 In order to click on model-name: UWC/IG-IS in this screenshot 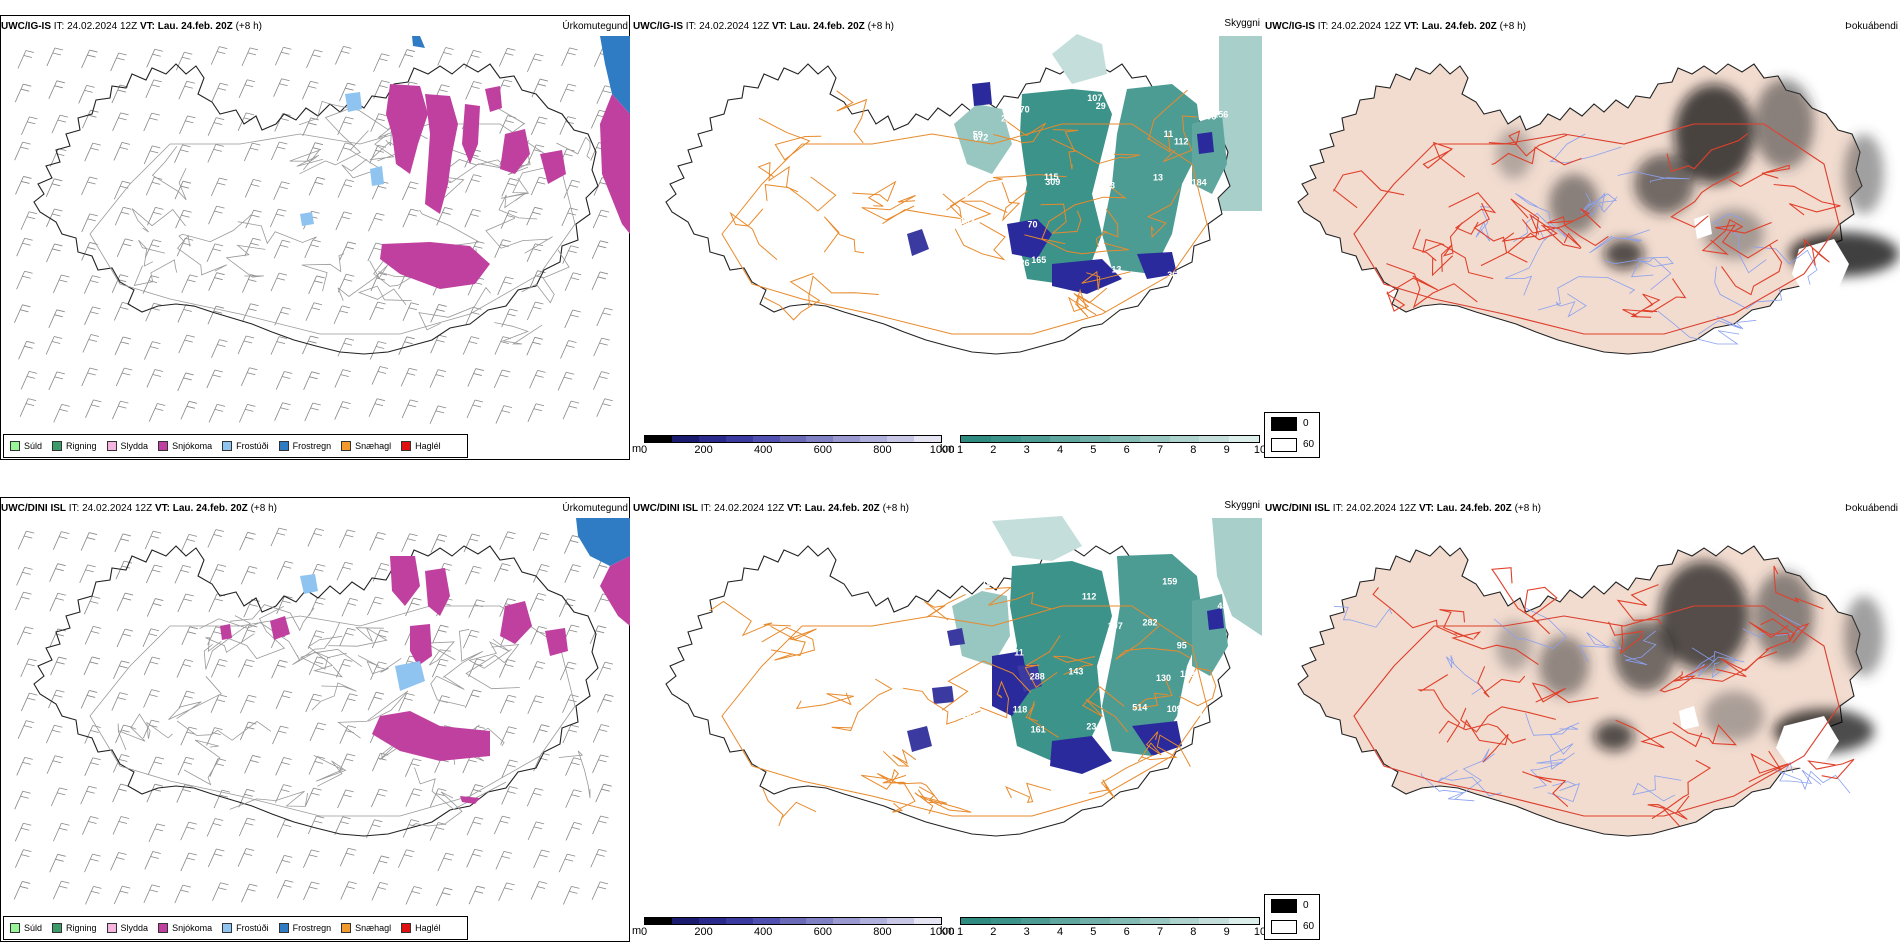, I will do `click(658, 26)`.